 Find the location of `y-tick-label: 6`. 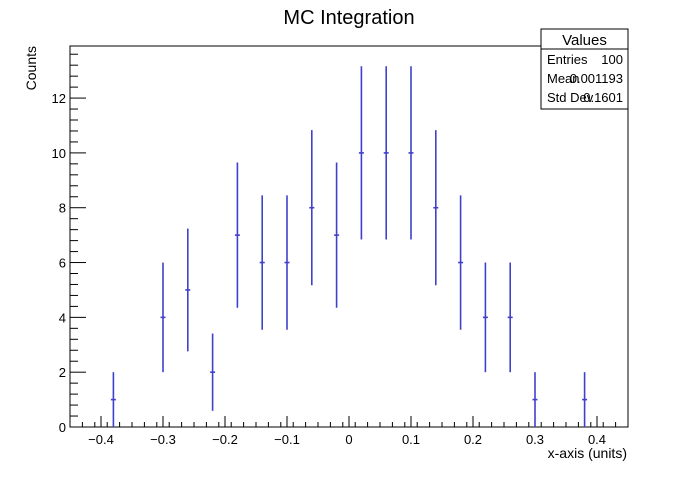

y-tick-label: 6 is located at coordinates (62, 263).